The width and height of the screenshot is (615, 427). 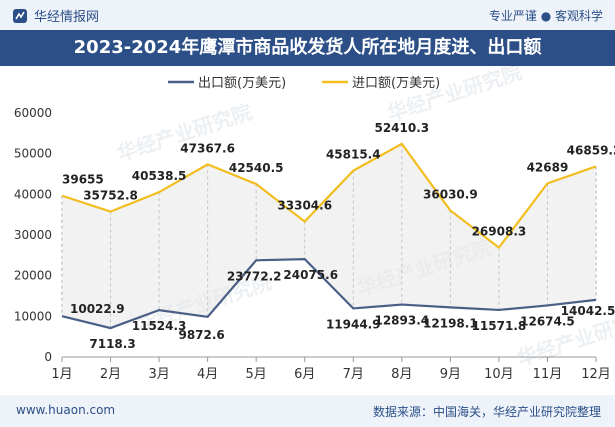 I want to click on x-tick-label: 1月, so click(x=61, y=374).